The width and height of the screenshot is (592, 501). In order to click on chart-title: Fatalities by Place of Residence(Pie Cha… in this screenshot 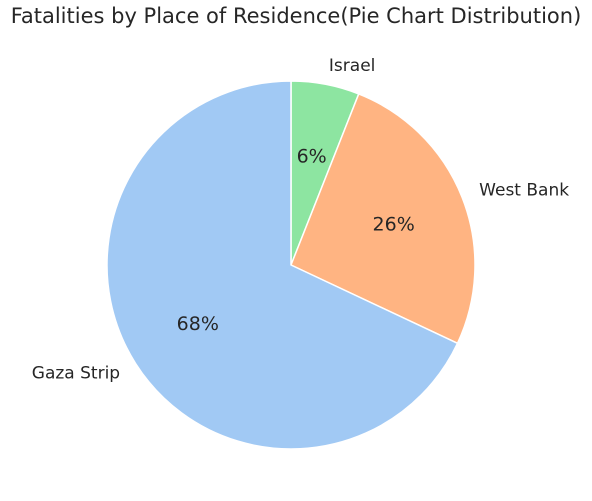, I will do `click(296, 16)`.